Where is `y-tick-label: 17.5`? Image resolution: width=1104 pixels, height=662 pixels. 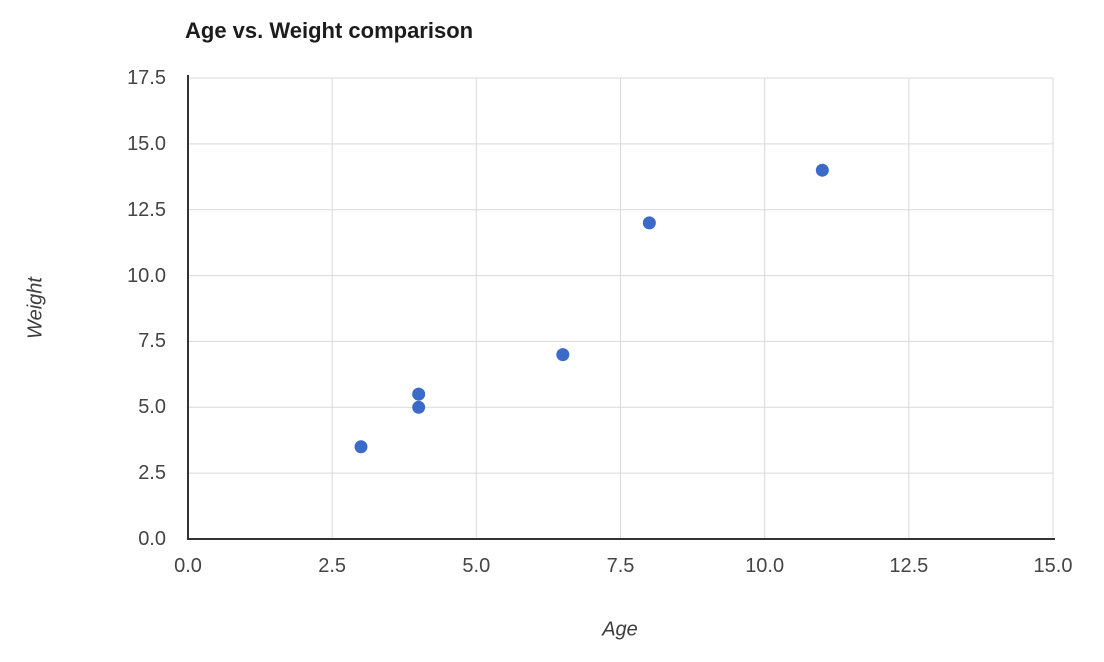
y-tick-label: 17.5 is located at coordinates (146, 78).